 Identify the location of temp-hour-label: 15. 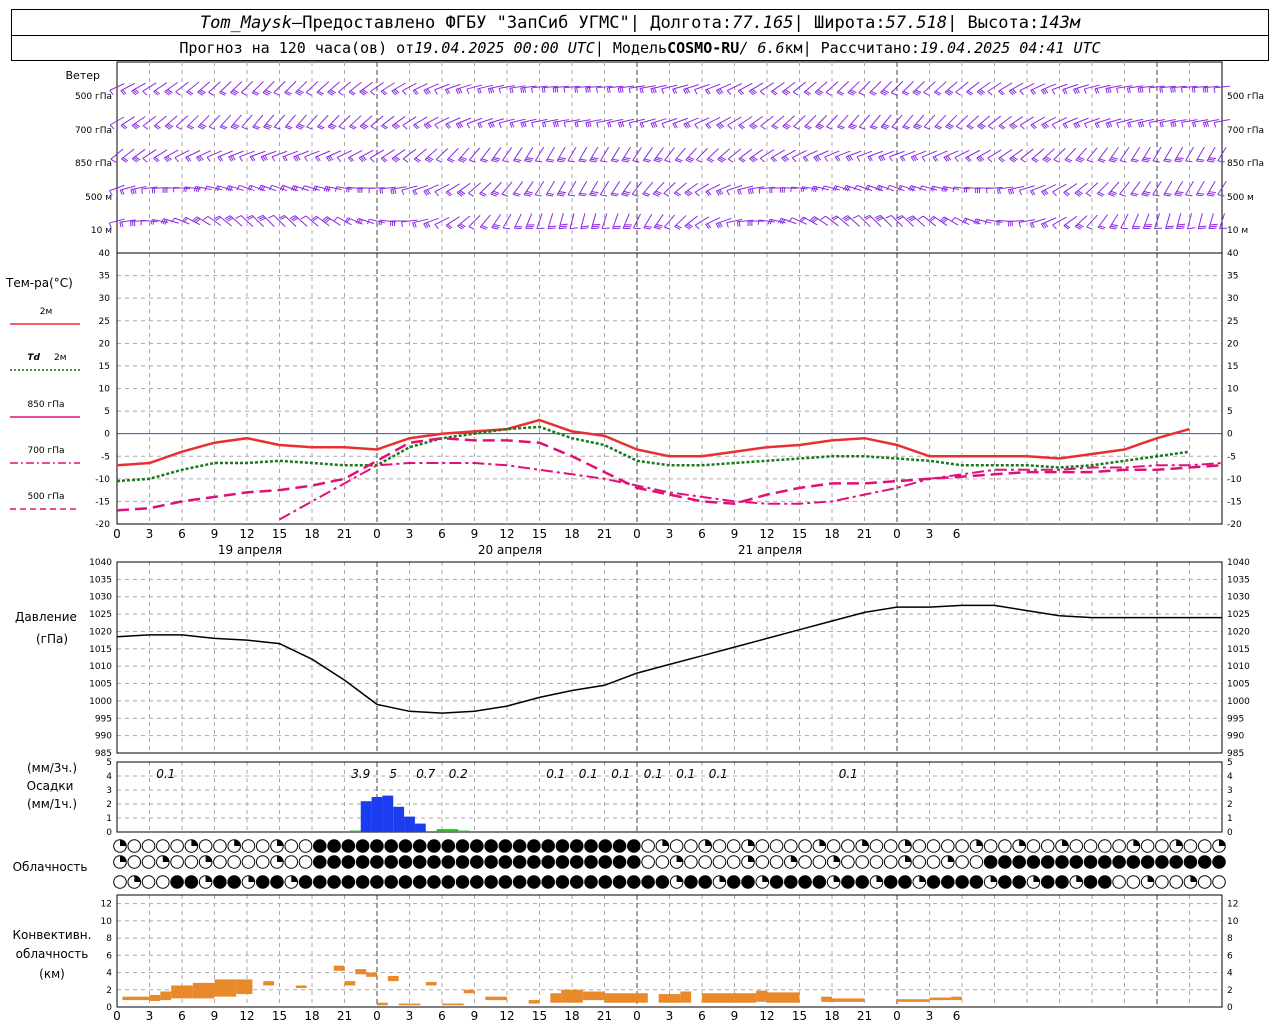
(279, 534).